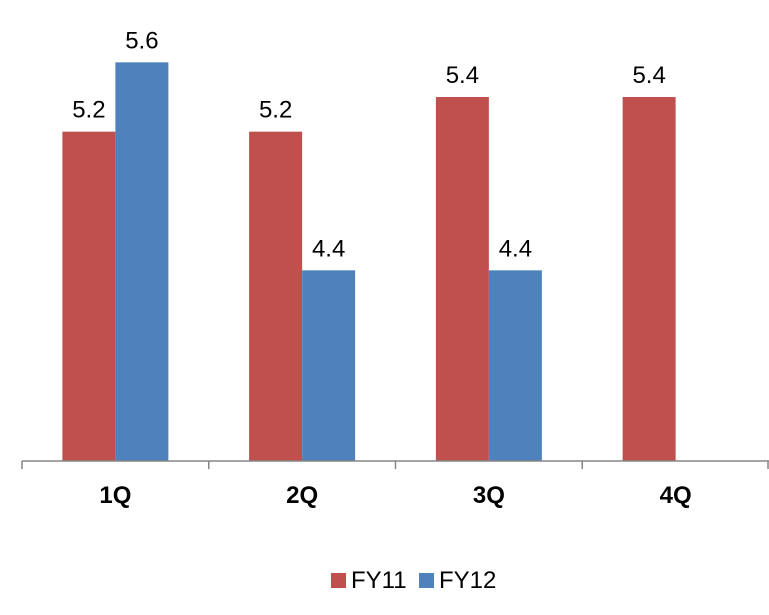 Image resolution: width=769 pixels, height=615 pixels. What do you see at coordinates (276, 296) in the screenshot?
I see `bar-fy11-2q` at bounding box center [276, 296].